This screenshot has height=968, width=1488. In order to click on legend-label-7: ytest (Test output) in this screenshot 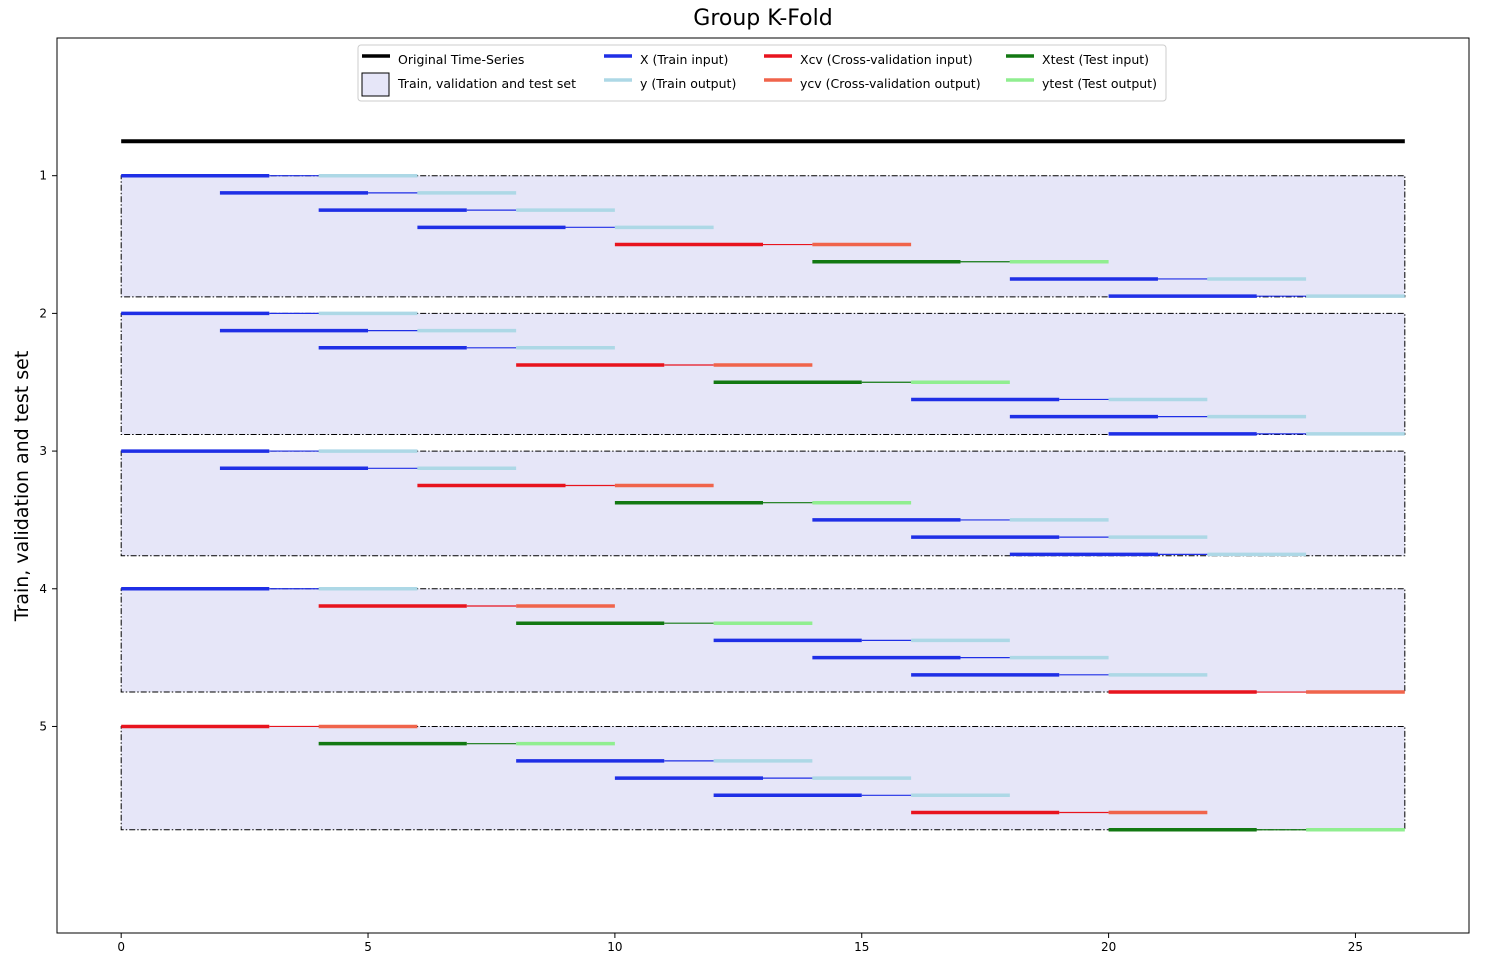, I will do `click(1099, 83)`.